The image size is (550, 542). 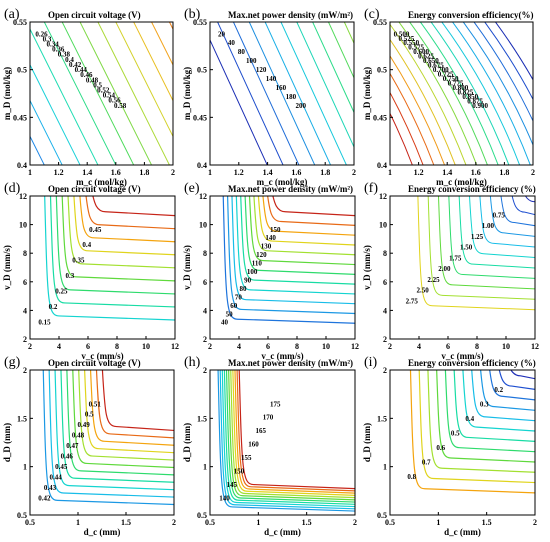 I want to click on contour-label: 0.775, so click(x=456, y=83).